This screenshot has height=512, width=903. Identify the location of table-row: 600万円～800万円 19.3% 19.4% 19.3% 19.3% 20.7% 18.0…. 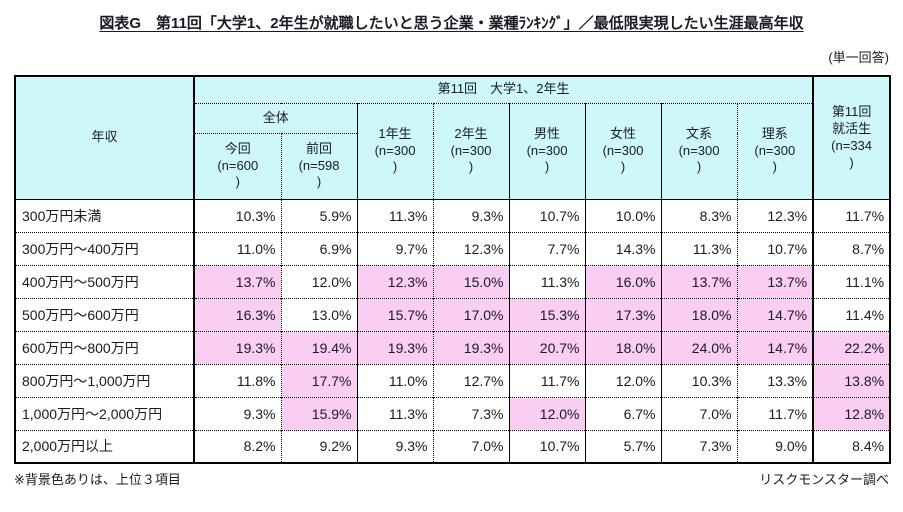
(453, 347).